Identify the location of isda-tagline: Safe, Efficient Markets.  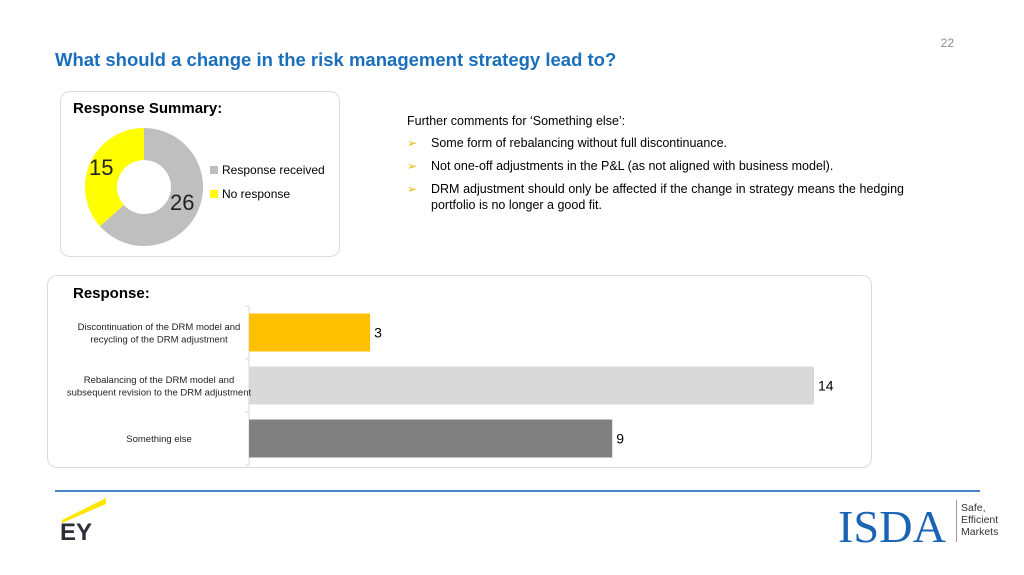
(979, 520).